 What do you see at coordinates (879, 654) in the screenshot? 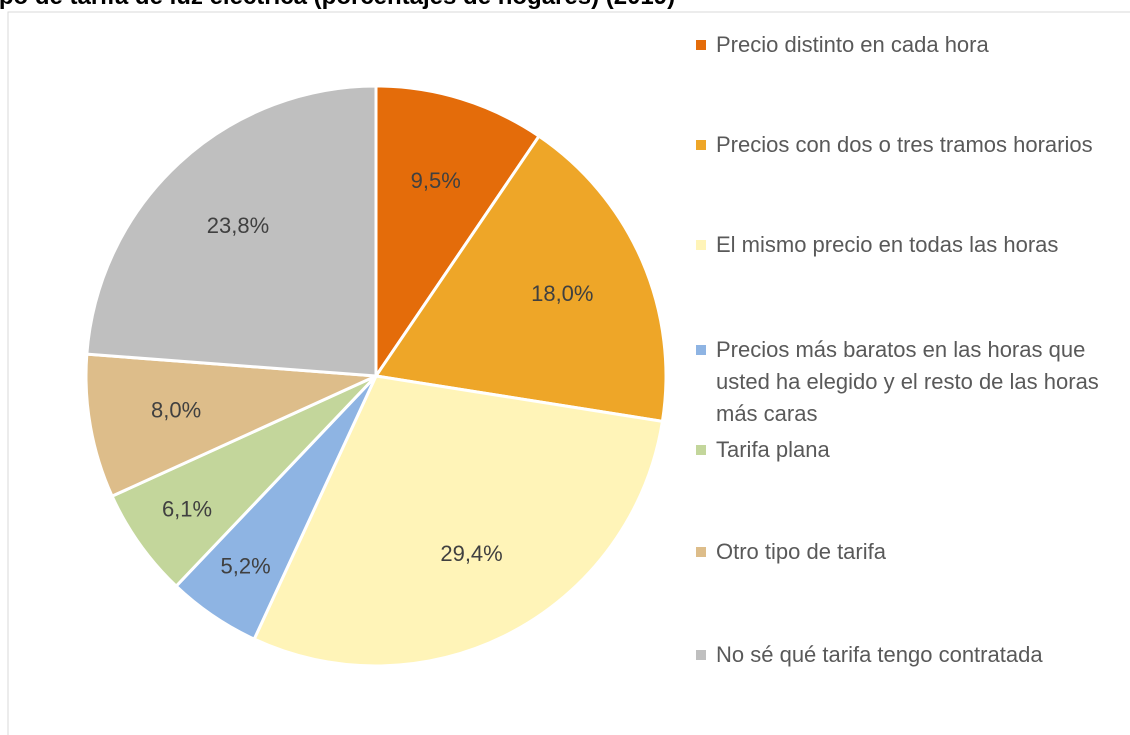
I see `legend-label: No sé qué tarifa tengo contratada` at bounding box center [879, 654].